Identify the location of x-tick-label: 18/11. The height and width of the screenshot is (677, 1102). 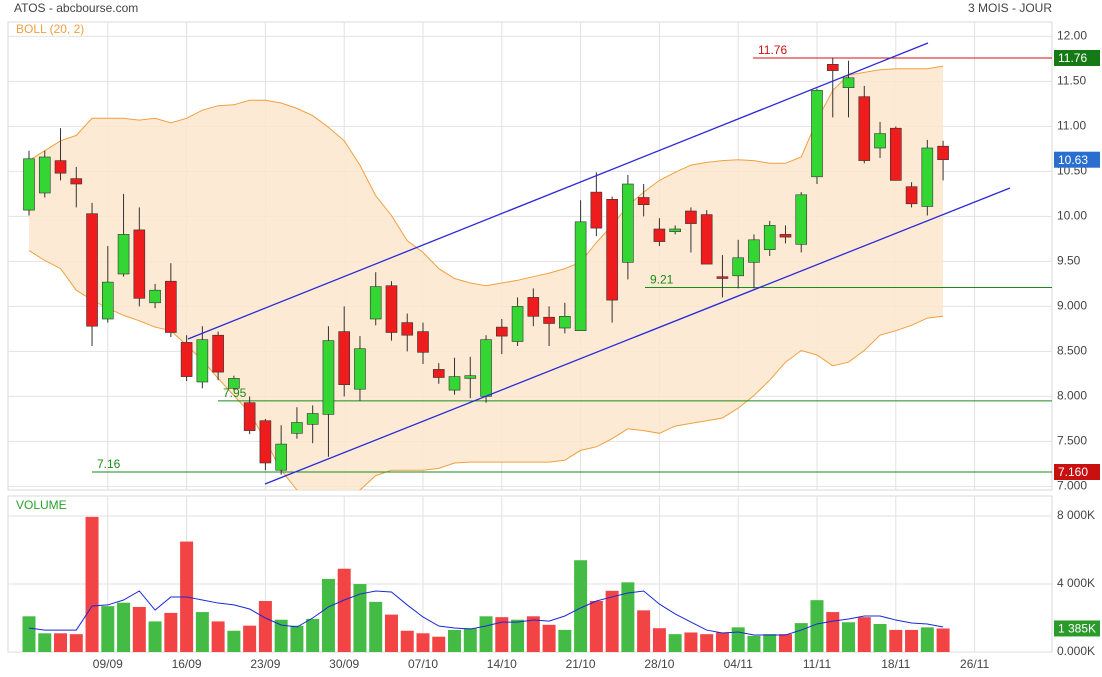
(895, 664).